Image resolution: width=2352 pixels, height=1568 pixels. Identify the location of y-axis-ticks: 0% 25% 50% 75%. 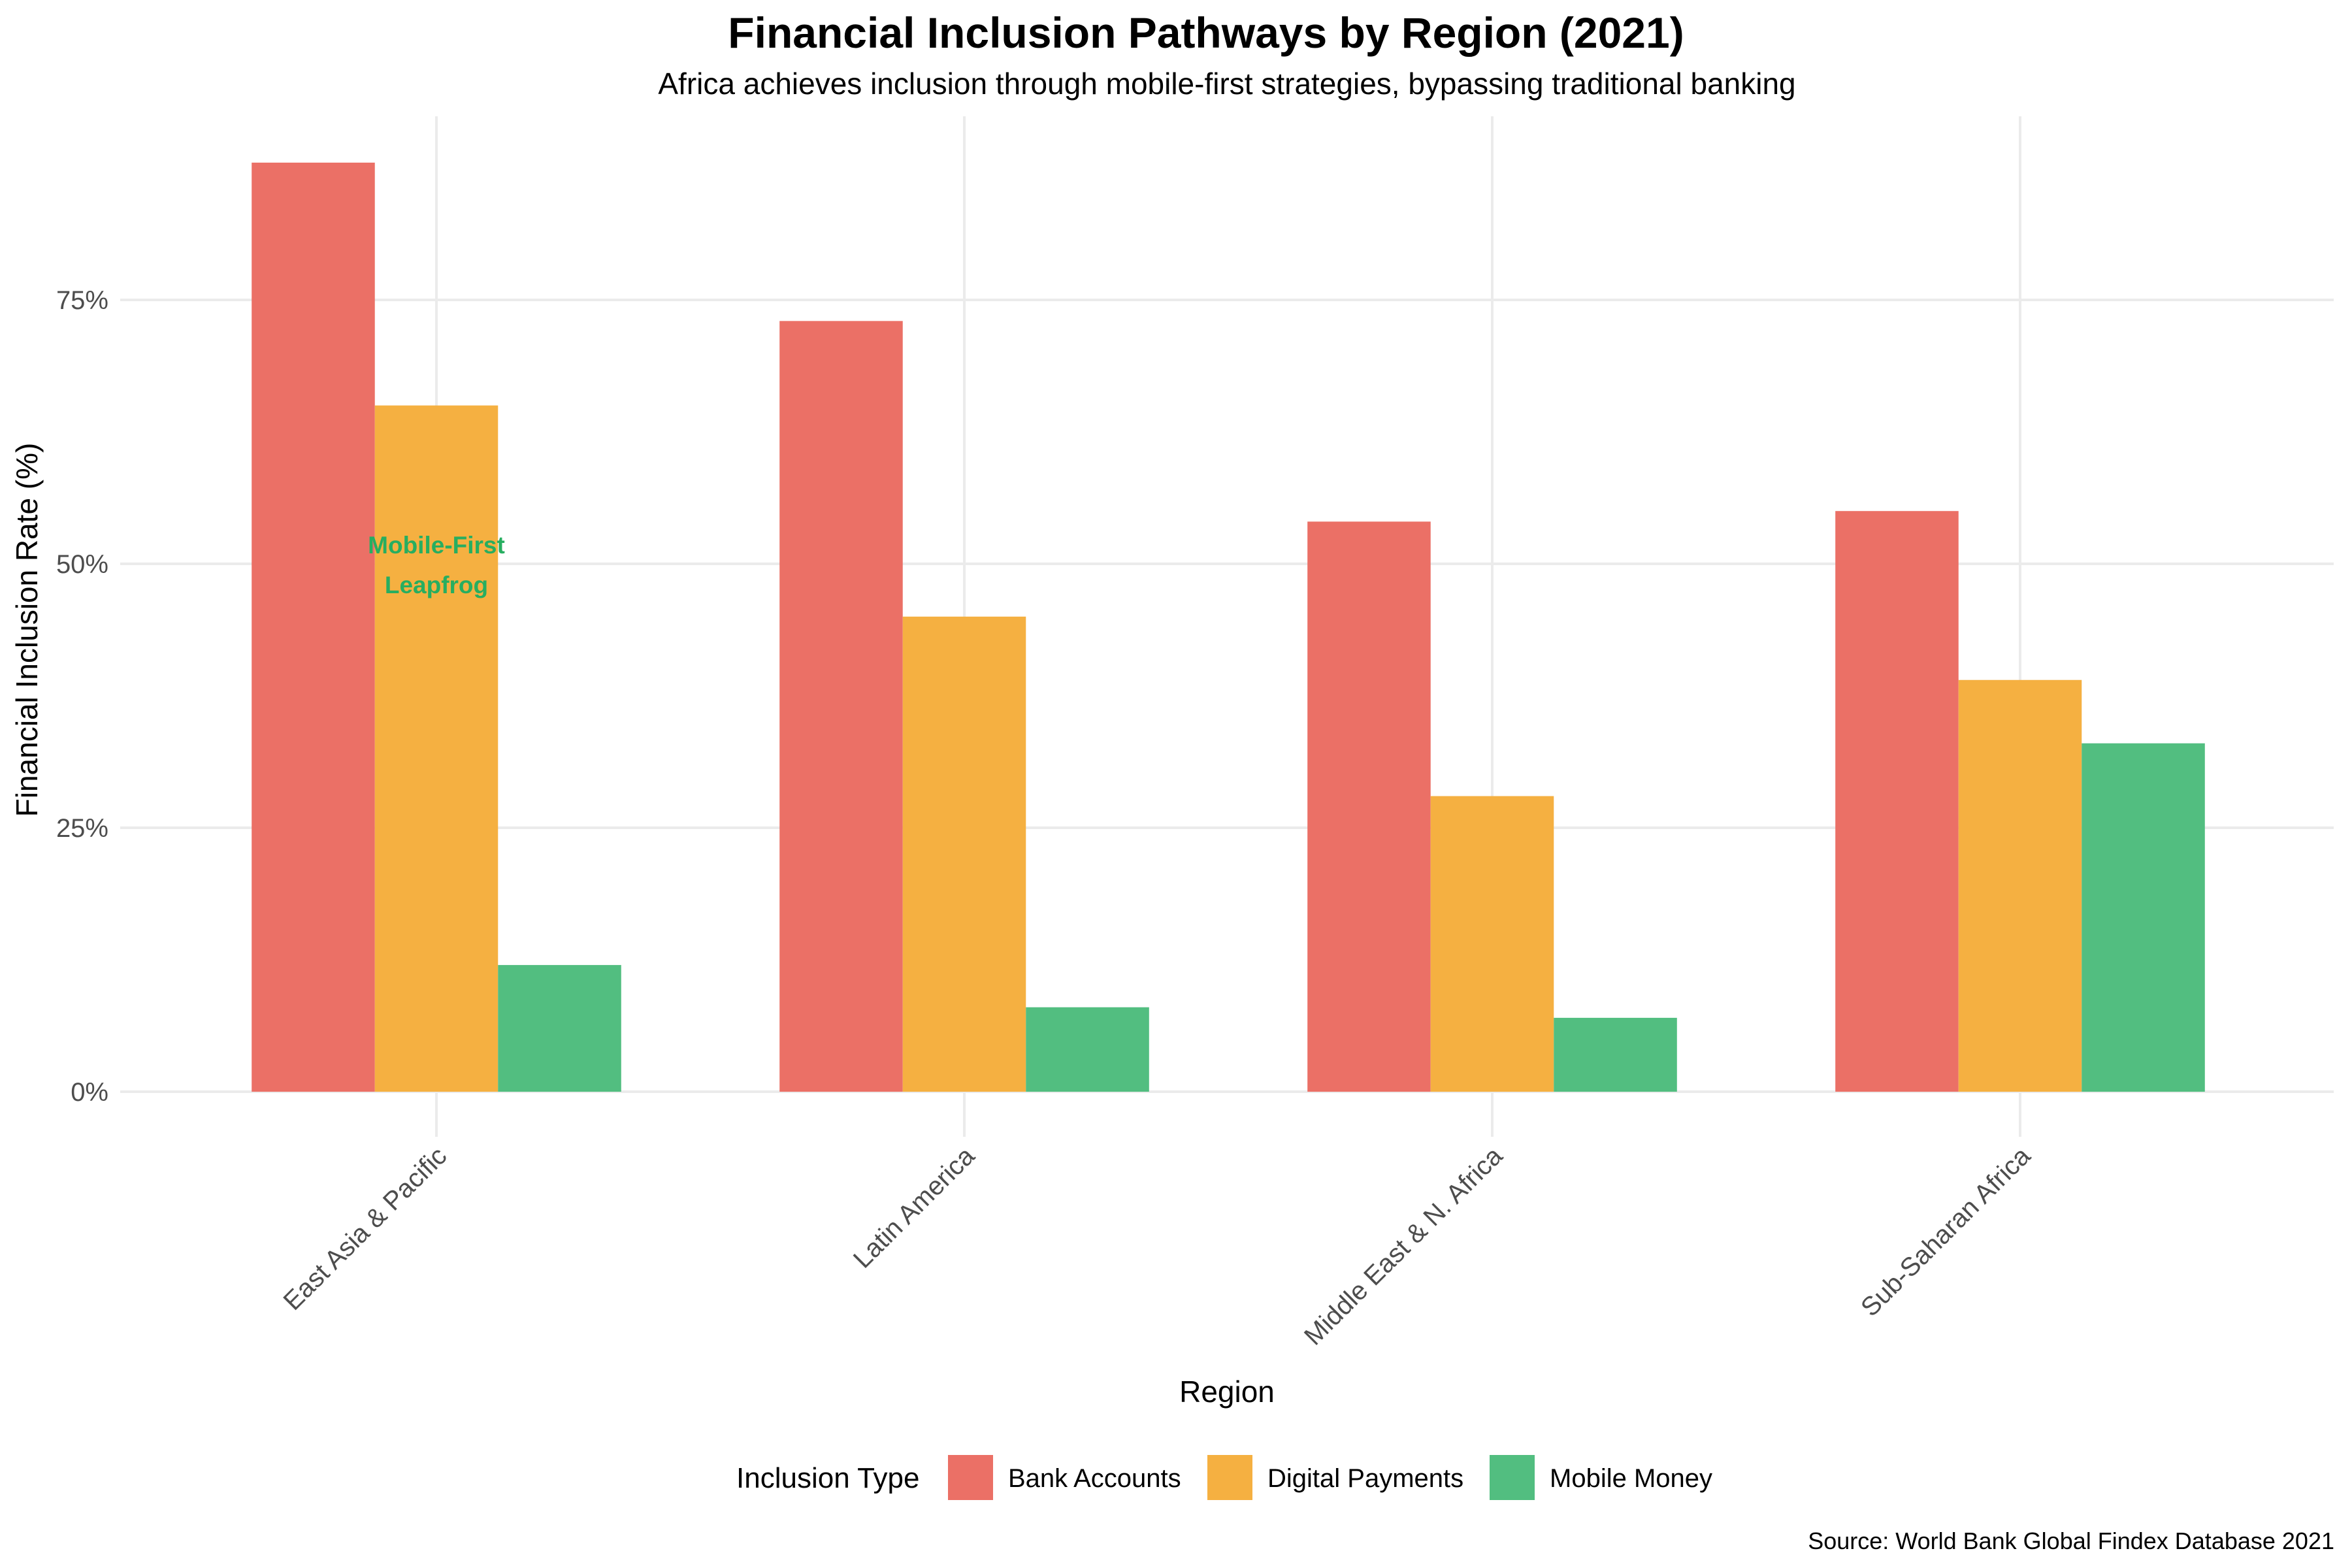
(82, 696).